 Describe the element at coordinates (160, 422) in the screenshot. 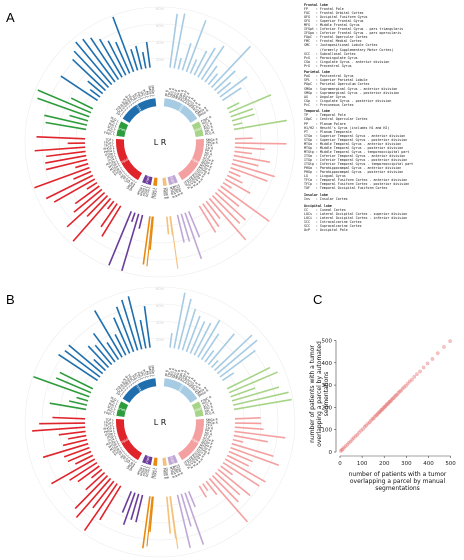

I see `hemisphere-label: L R` at that location.